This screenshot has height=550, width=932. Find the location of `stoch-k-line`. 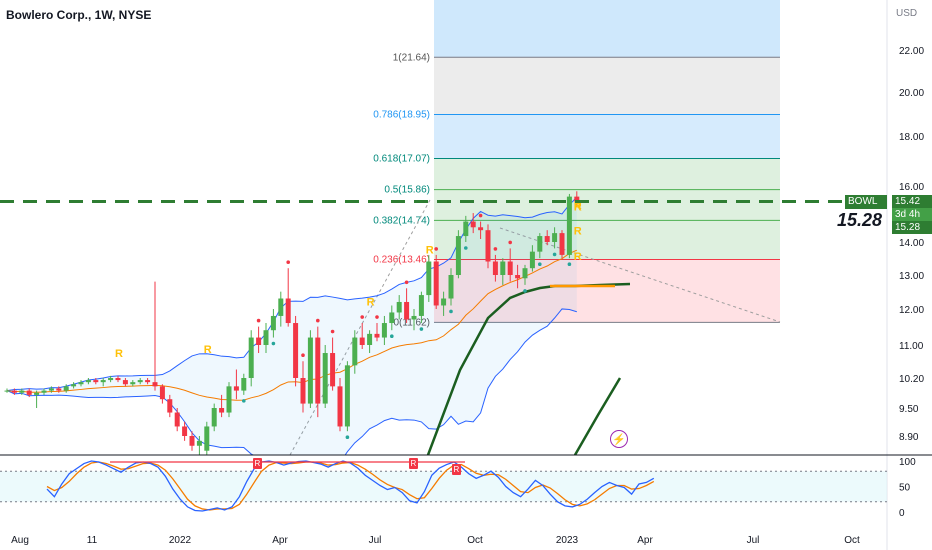

stoch-k-line is located at coordinates (350, 486).